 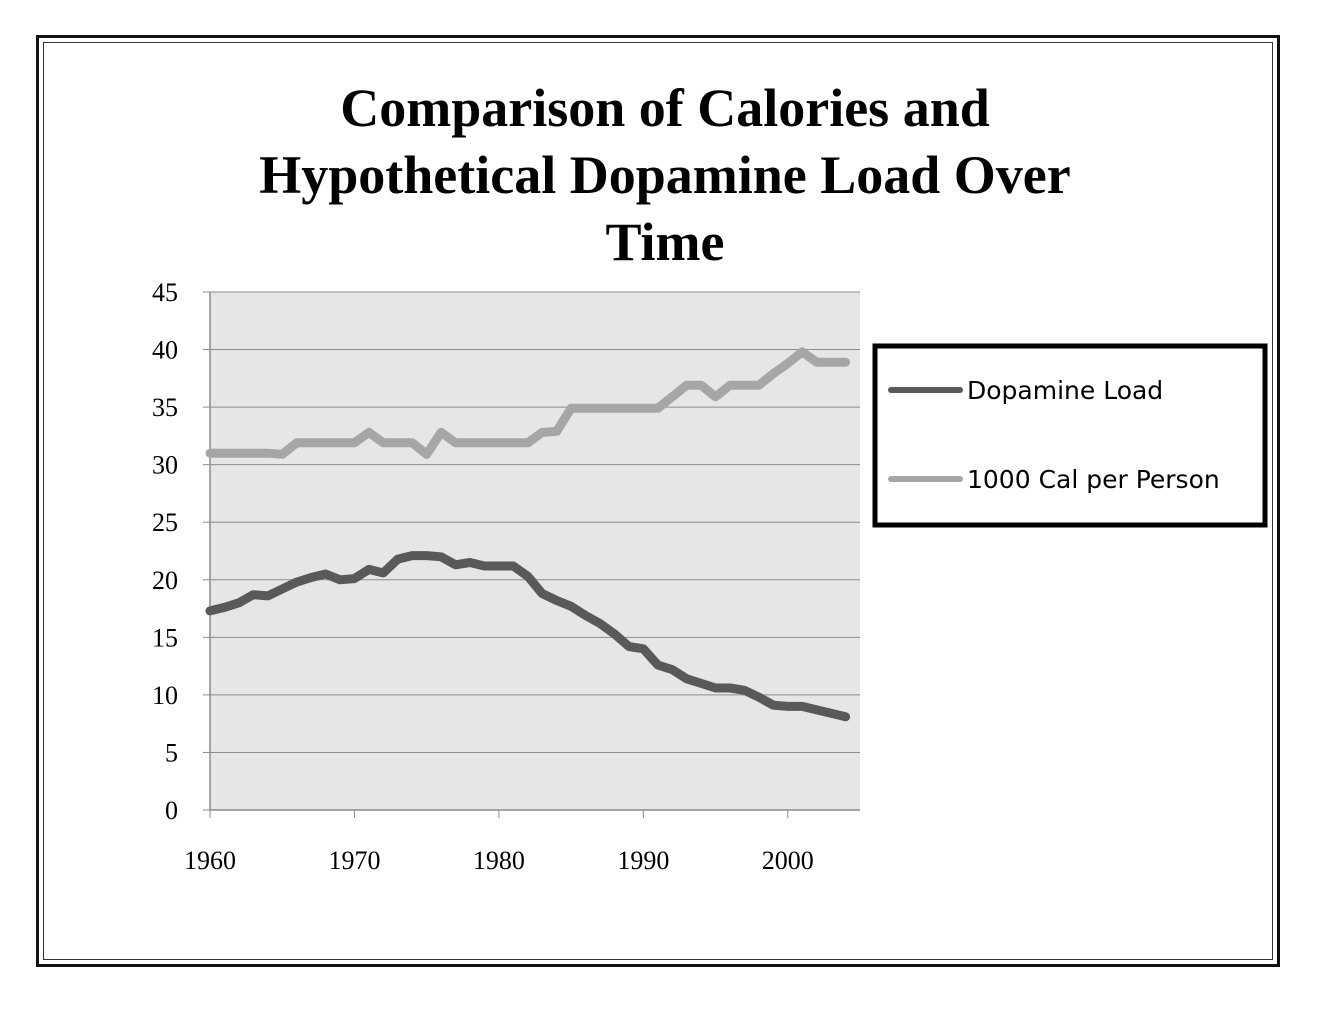 I want to click on y-tick-label-15: 15, so click(x=165, y=637).